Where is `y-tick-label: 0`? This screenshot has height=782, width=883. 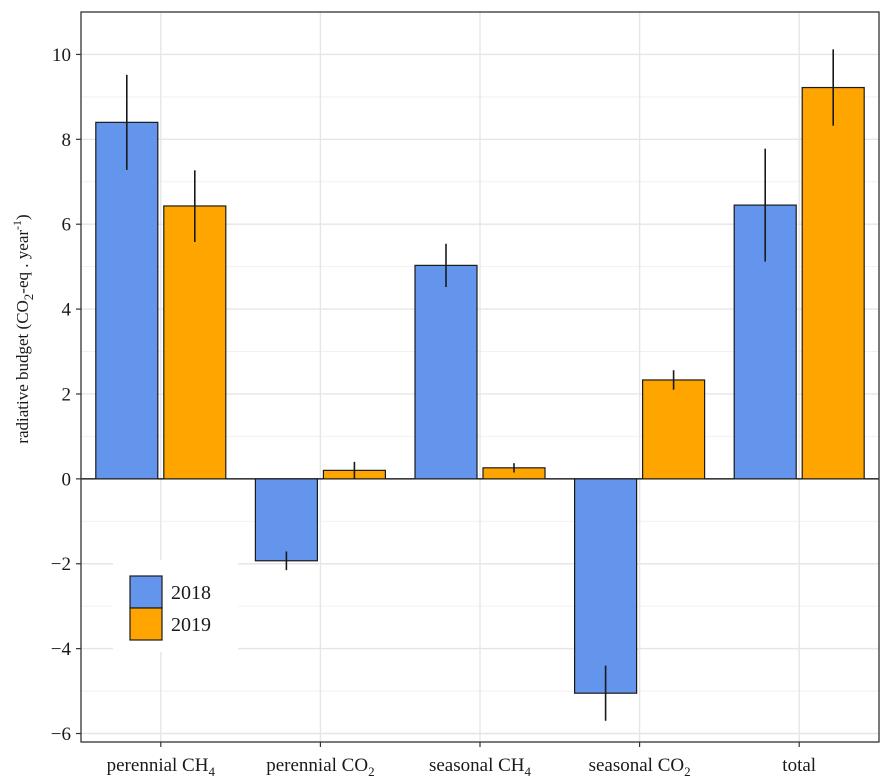
y-tick-label: 0 is located at coordinates (67, 479).